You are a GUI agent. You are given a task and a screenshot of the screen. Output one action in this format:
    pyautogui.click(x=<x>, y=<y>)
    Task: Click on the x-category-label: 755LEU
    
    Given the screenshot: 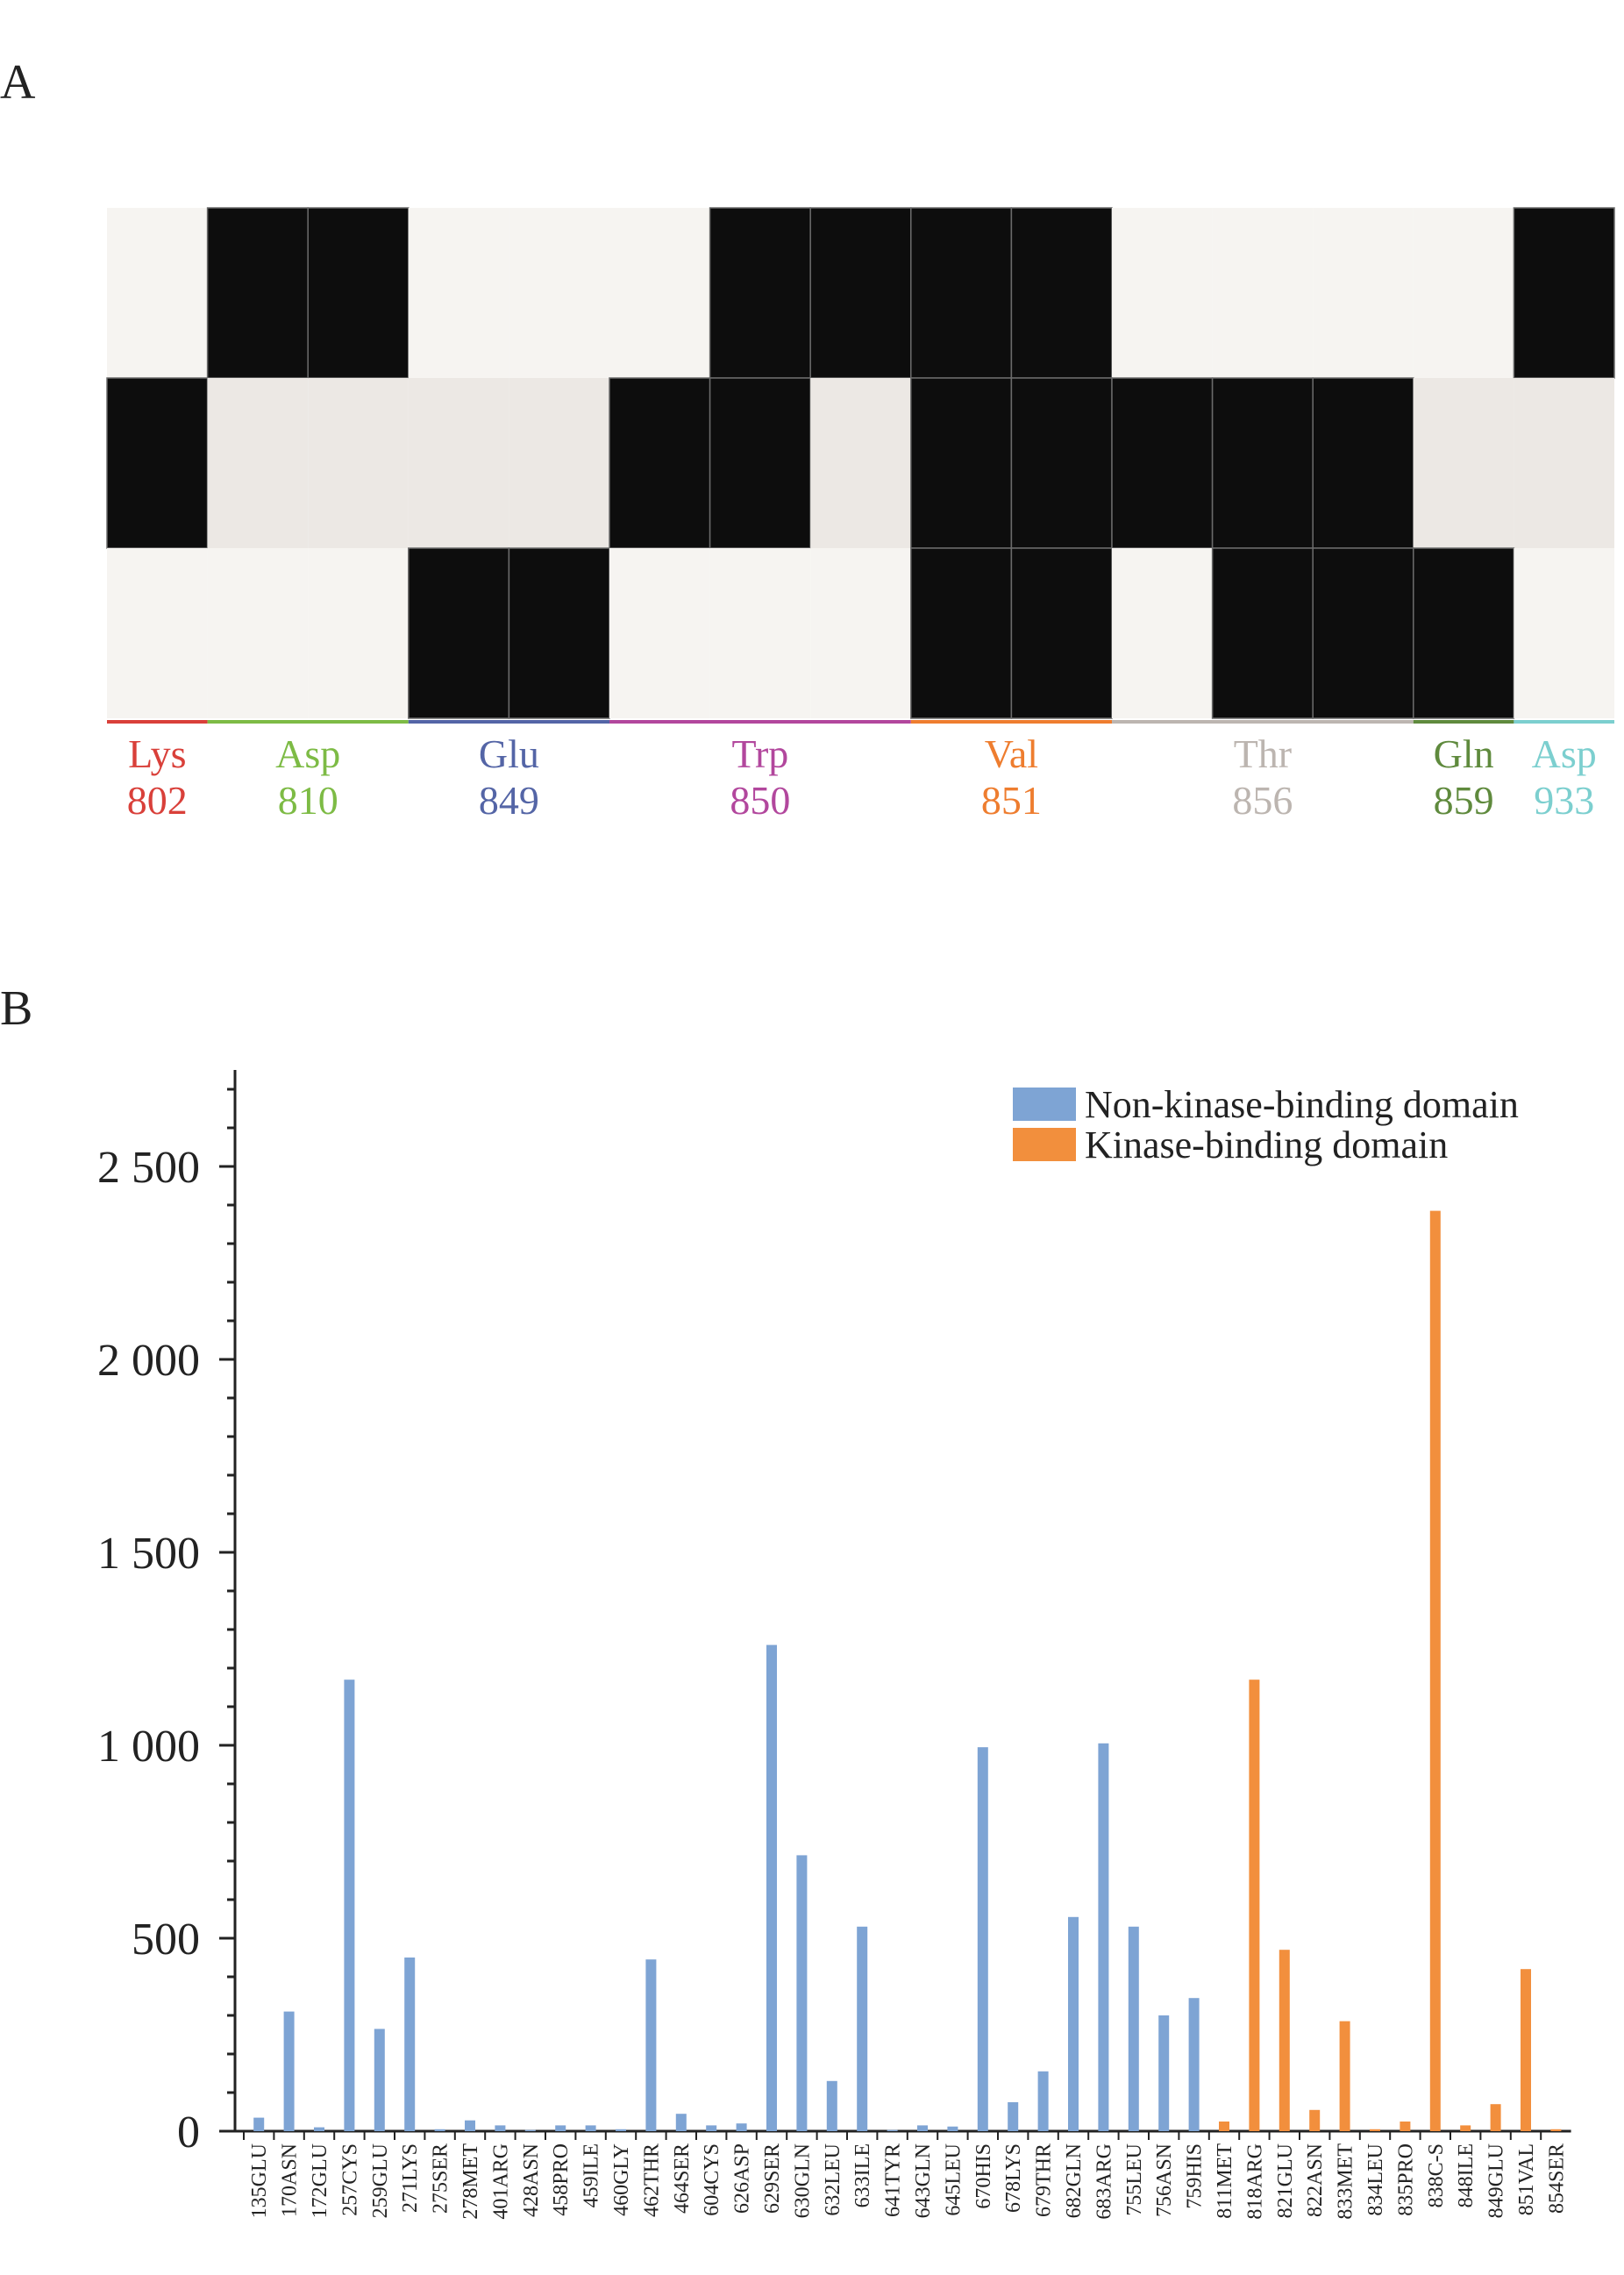 What is the action you would take?
    pyautogui.click(x=1135, y=2179)
    